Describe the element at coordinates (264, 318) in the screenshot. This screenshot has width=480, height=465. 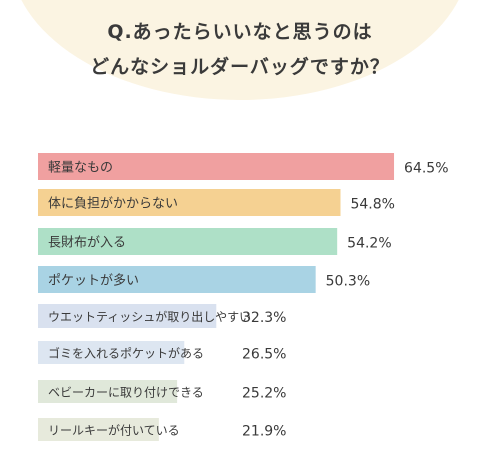
I see `value-label-5: 32.3%` at that location.